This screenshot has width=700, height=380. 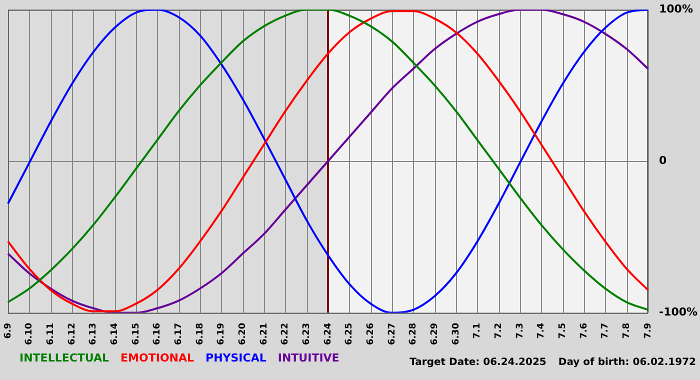 I want to click on x-tick-label: 6.29, so click(x=435, y=334).